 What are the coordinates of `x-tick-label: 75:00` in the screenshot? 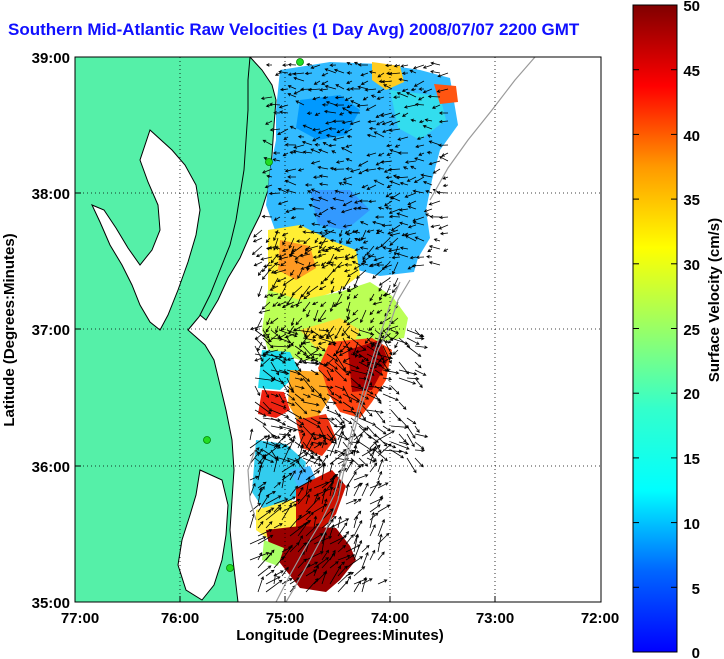 It's located at (285, 618).